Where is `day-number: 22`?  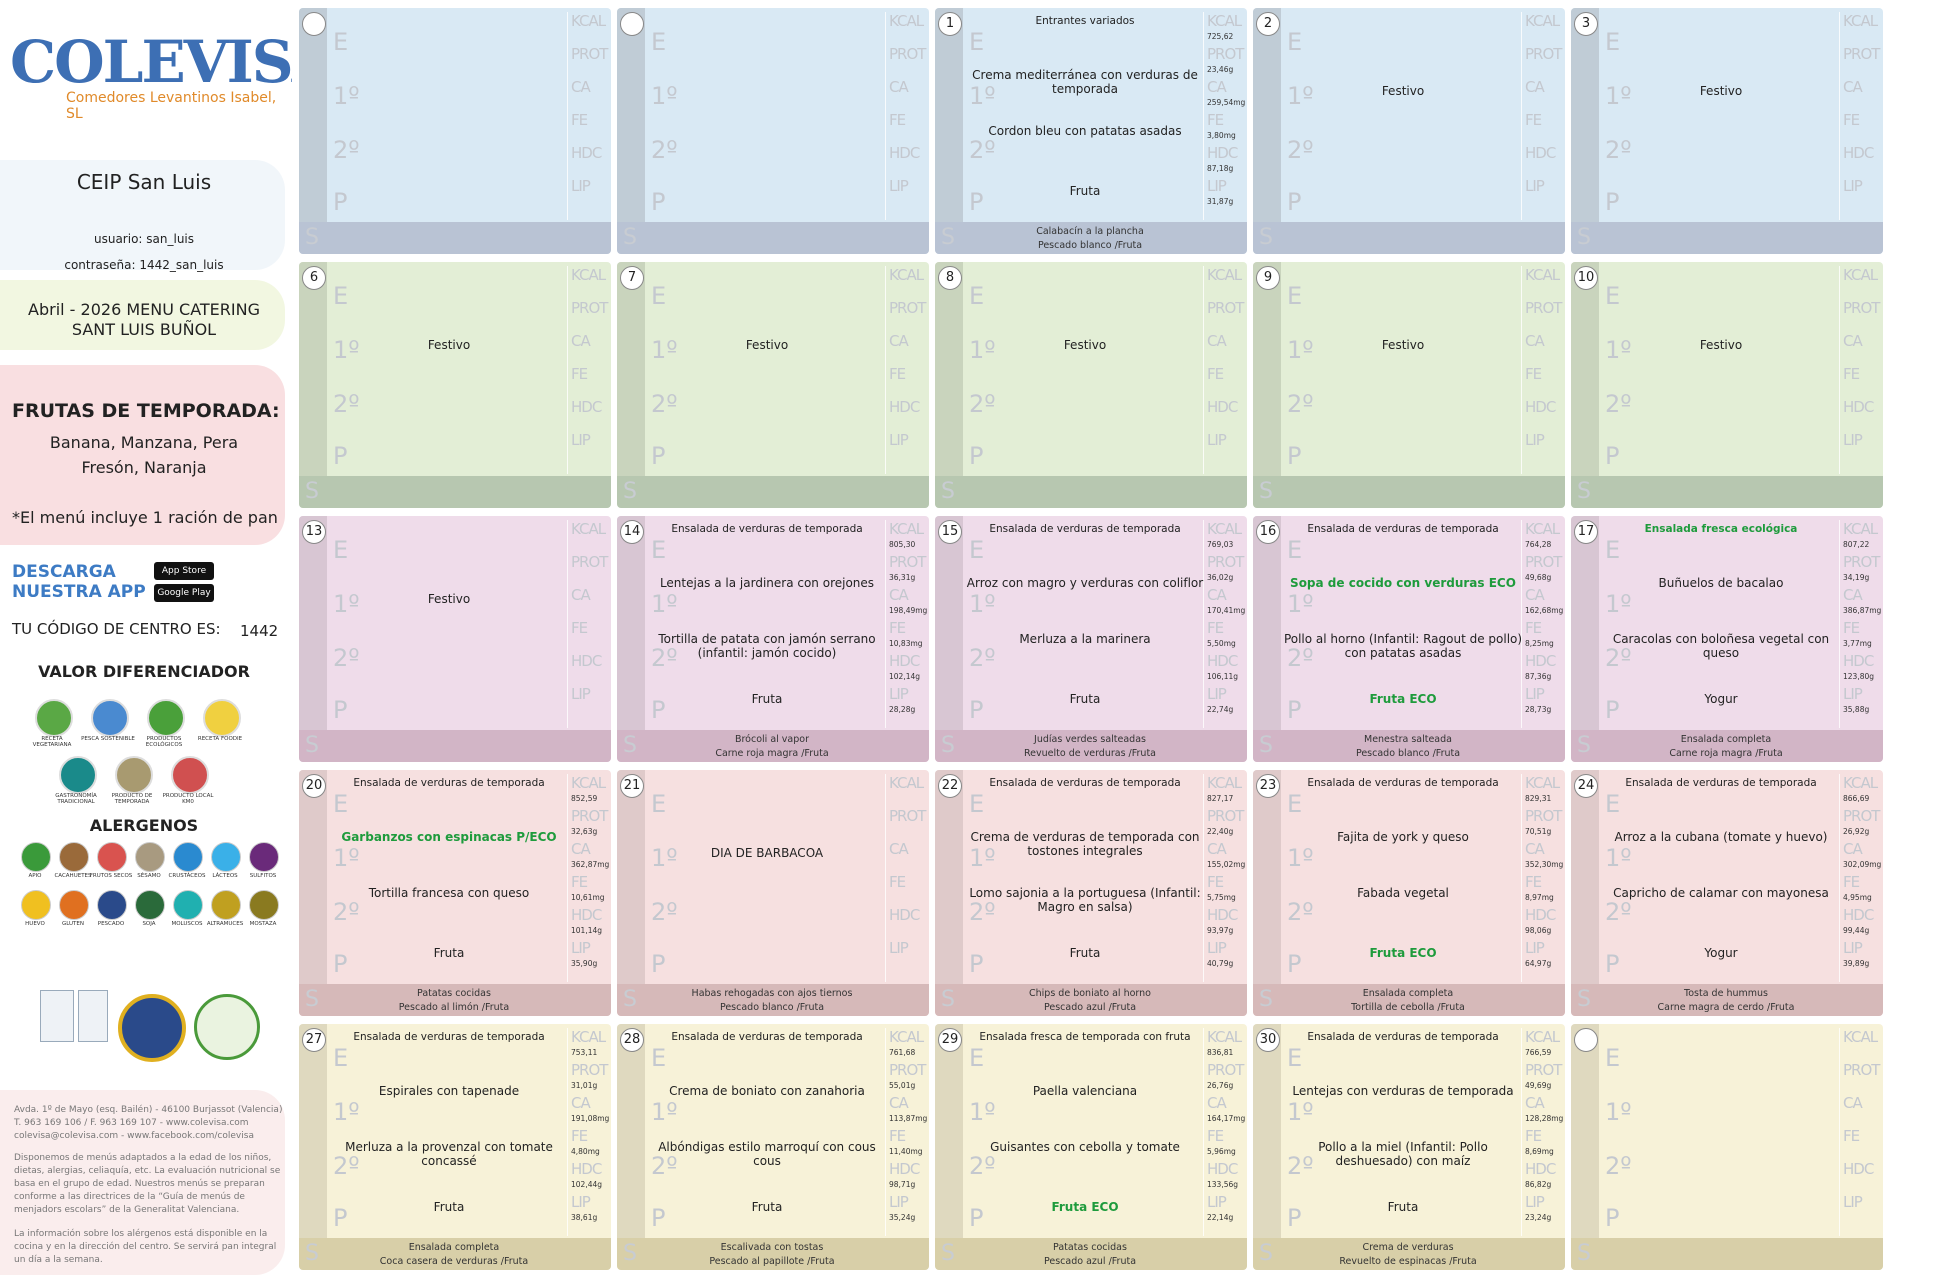
day-number: 22 is located at coordinates (950, 786).